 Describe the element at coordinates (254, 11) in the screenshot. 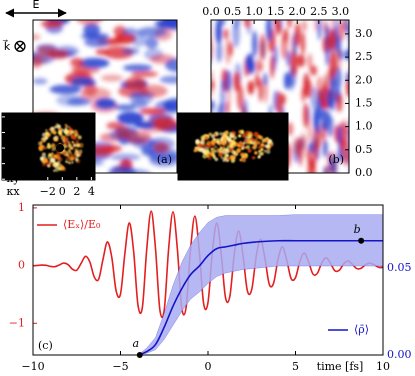

I see `x-tick-label: 1.0` at that location.